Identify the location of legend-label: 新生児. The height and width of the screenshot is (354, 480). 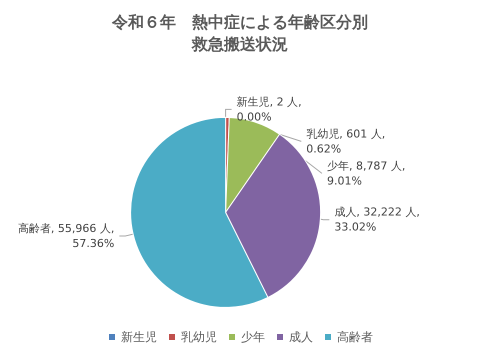
(139, 337).